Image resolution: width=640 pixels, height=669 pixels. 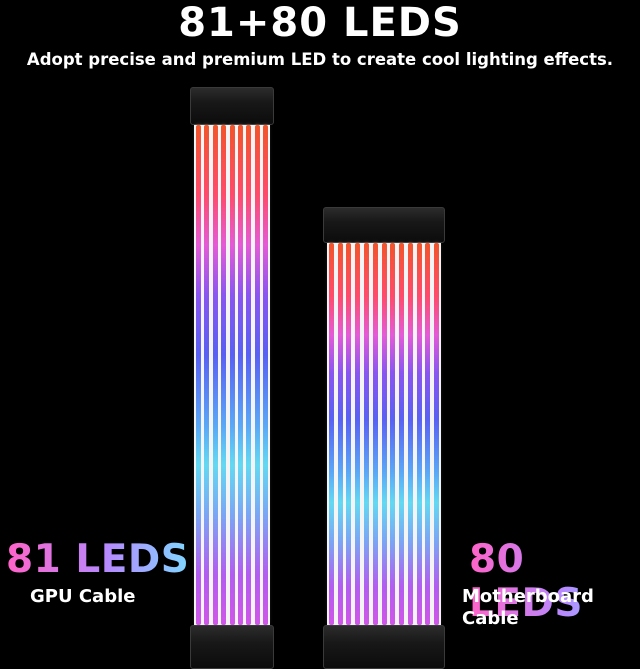 What do you see at coordinates (384, 647) in the screenshot?
I see `motherboard-cable-bottom-connector` at bounding box center [384, 647].